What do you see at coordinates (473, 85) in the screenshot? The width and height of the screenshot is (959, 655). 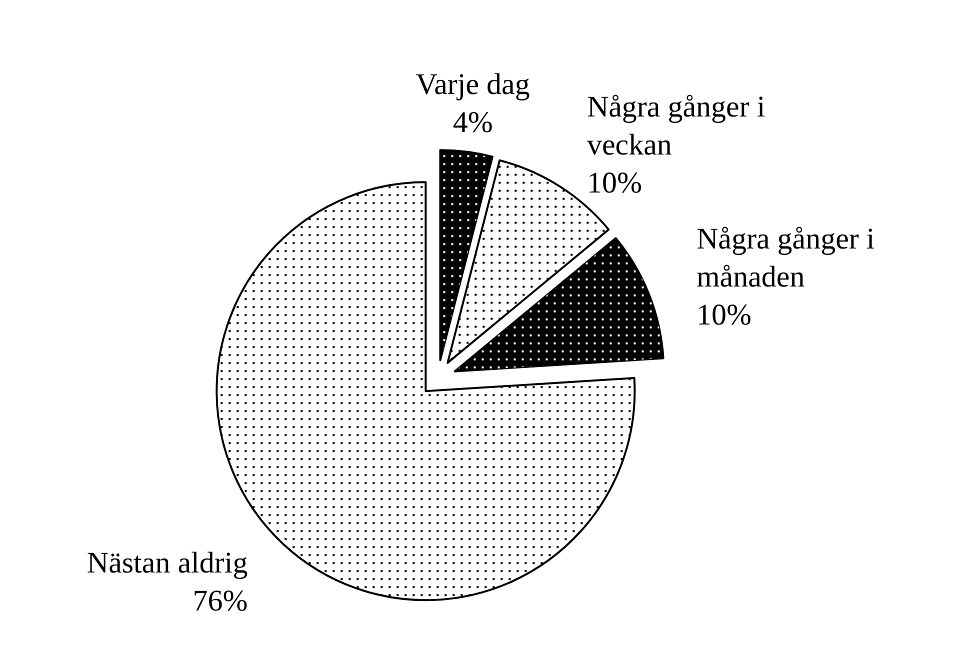 I see `slice-label: Varje dag` at bounding box center [473, 85].